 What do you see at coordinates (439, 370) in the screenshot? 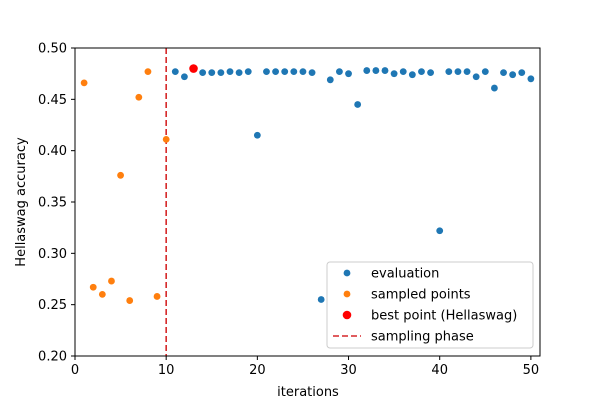
I see `x-tick-label: 40` at bounding box center [439, 370].